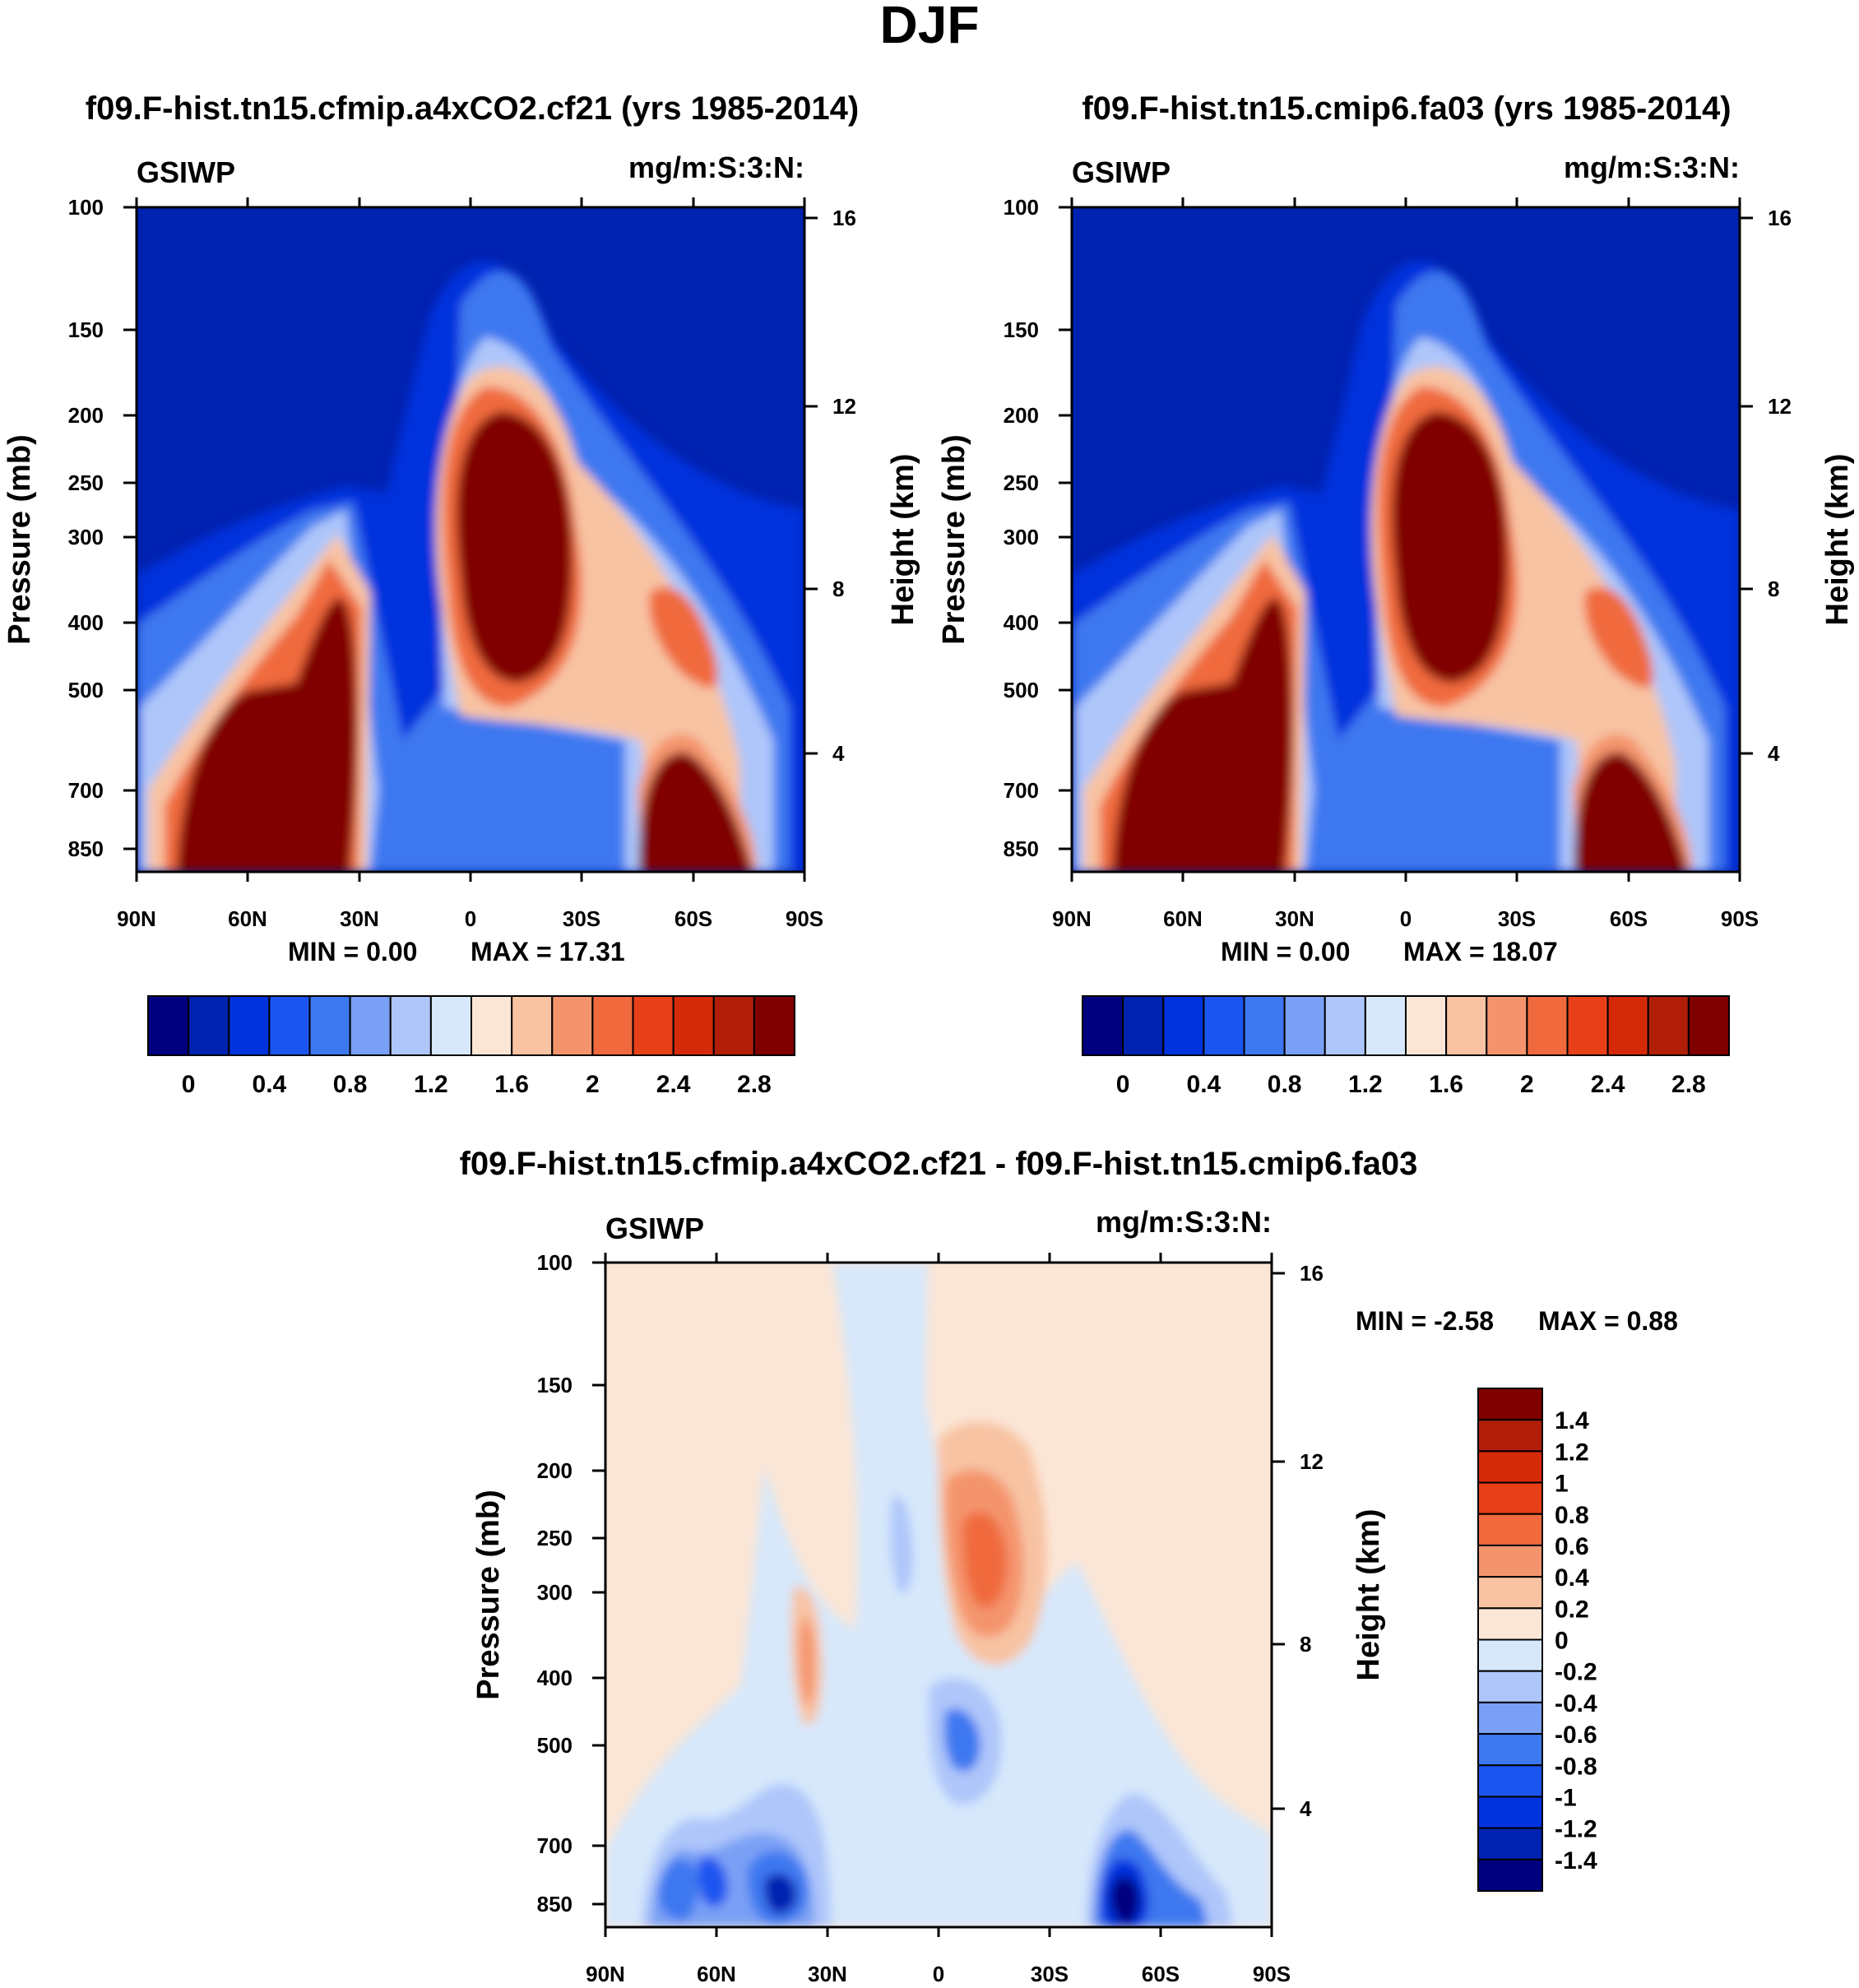 The width and height of the screenshot is (1859, 1988). I want to click on x-tick-marks, so click(938, 1595).